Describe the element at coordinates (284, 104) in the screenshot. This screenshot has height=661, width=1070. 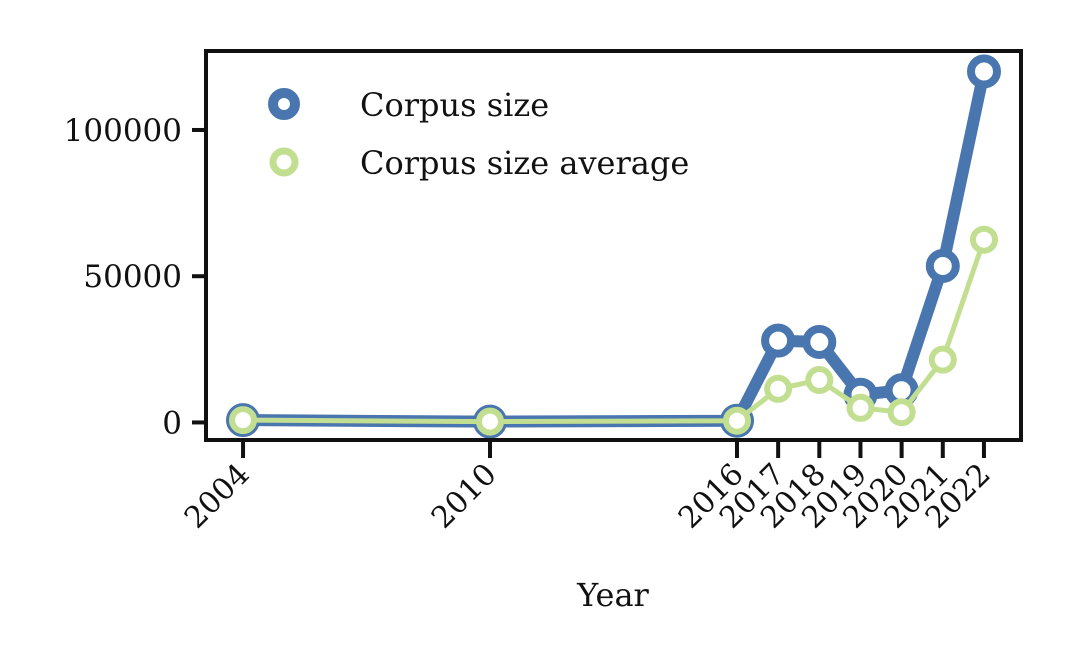
I see `legend-marker-corpus-size` at that location.